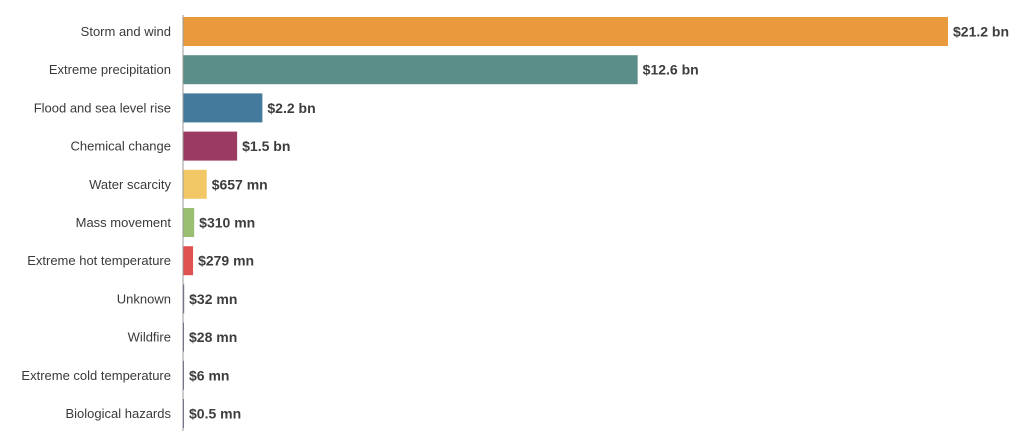 The image size is (1024, 437). I want to click on value-label: $1.5 bn, so click(266, 146).